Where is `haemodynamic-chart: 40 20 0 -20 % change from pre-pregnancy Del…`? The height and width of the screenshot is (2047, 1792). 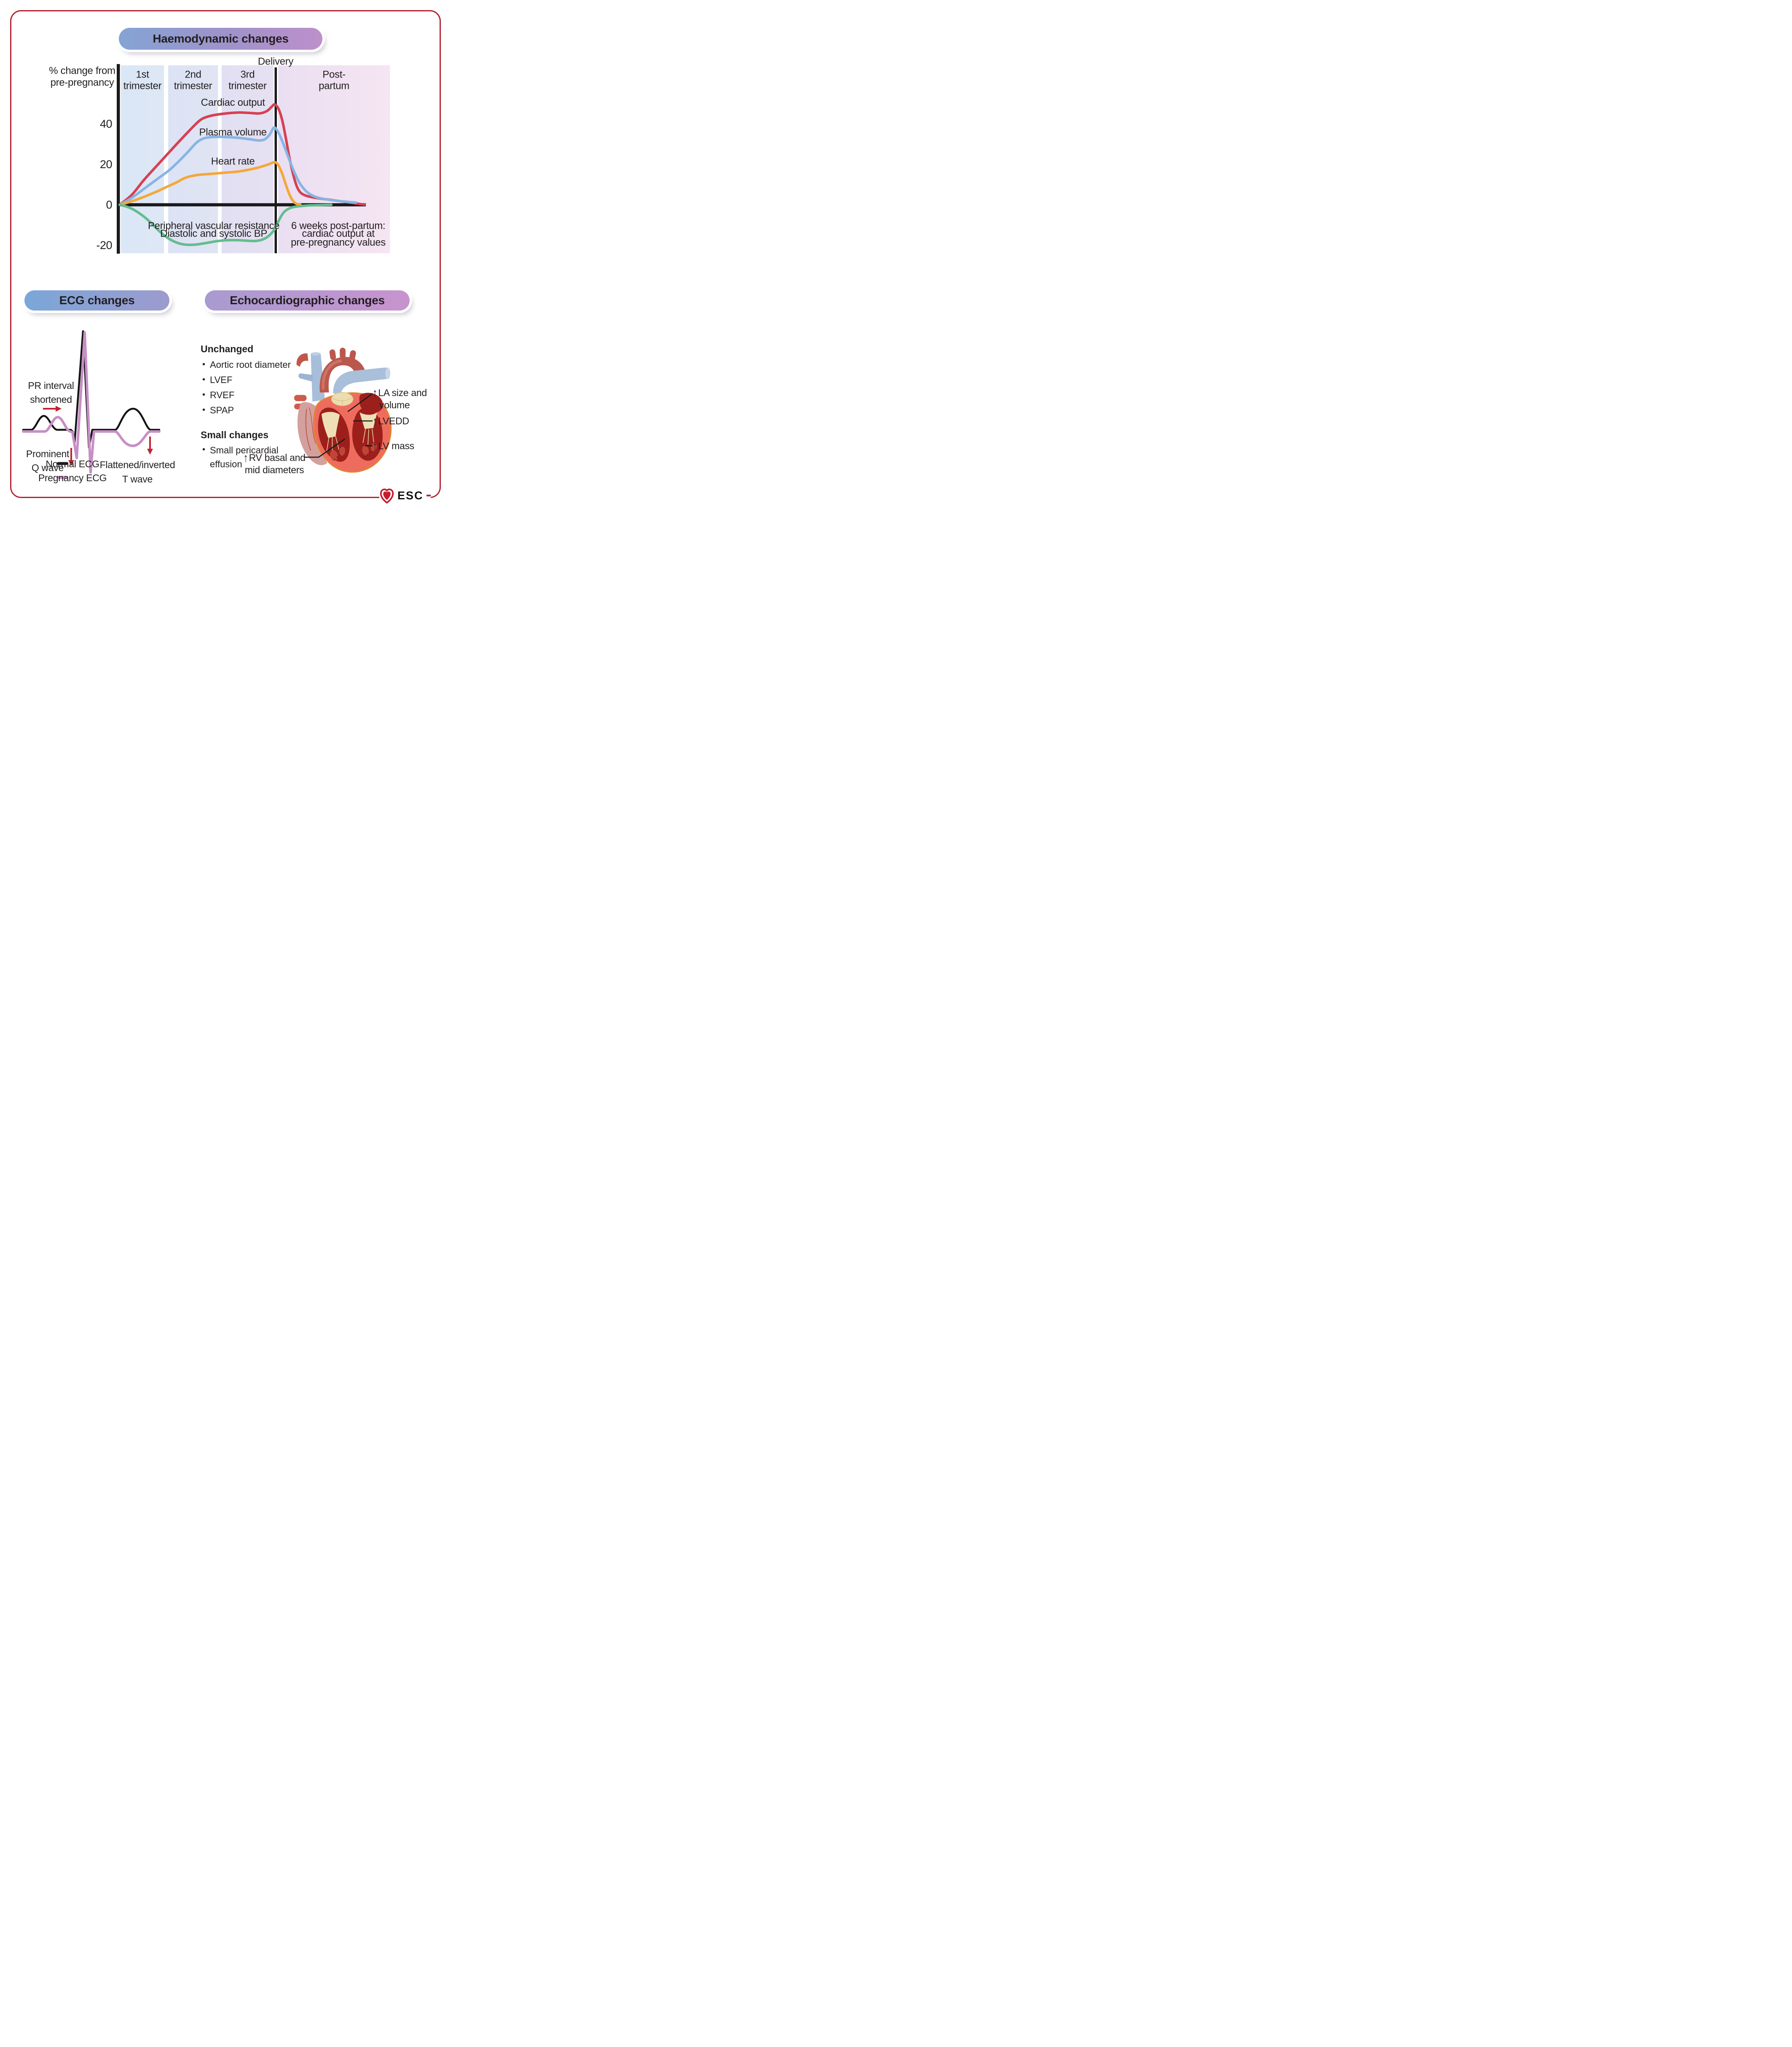
haemodynamic-chart: 40 20 0 -20 % change from pre-pregnancy Del… is located at coordinates (219, 155).